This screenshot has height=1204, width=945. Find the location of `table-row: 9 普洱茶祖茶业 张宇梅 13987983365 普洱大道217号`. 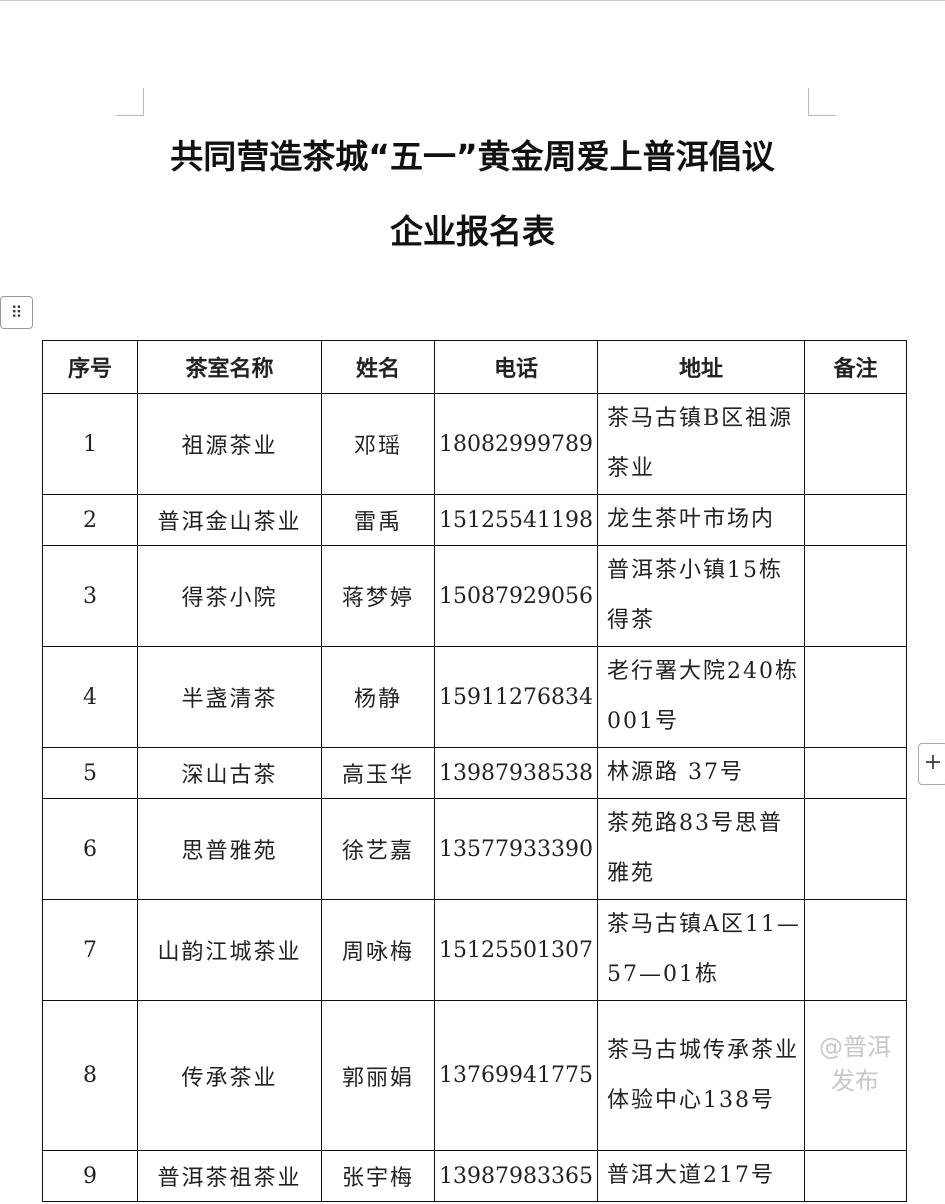

table-row: 9 普洱茶祖茶业 张宇梅 13987983365 普洱大道217号 is located at coordinates (474, 1176).